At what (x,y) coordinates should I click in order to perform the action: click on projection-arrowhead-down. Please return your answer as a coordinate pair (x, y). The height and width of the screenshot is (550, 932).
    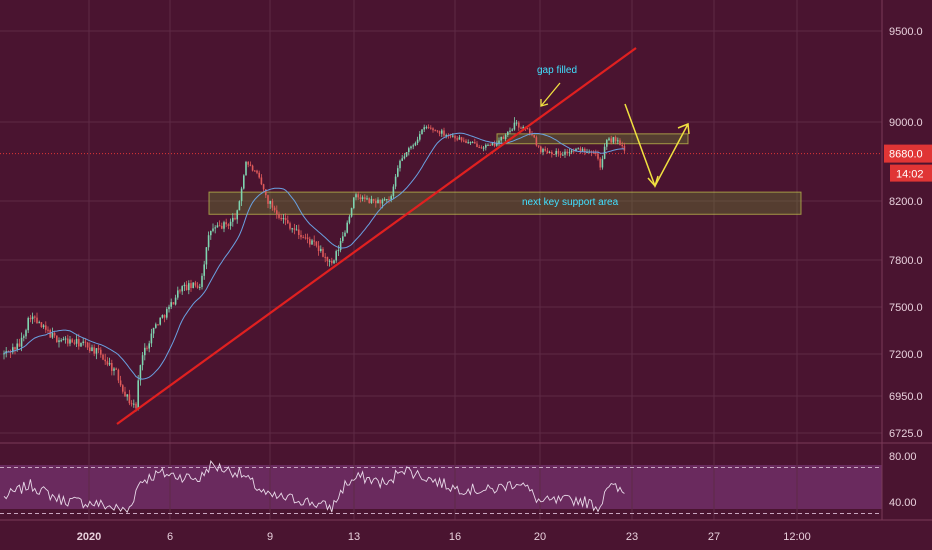
    Looking at the image, I should click on (653, 181).